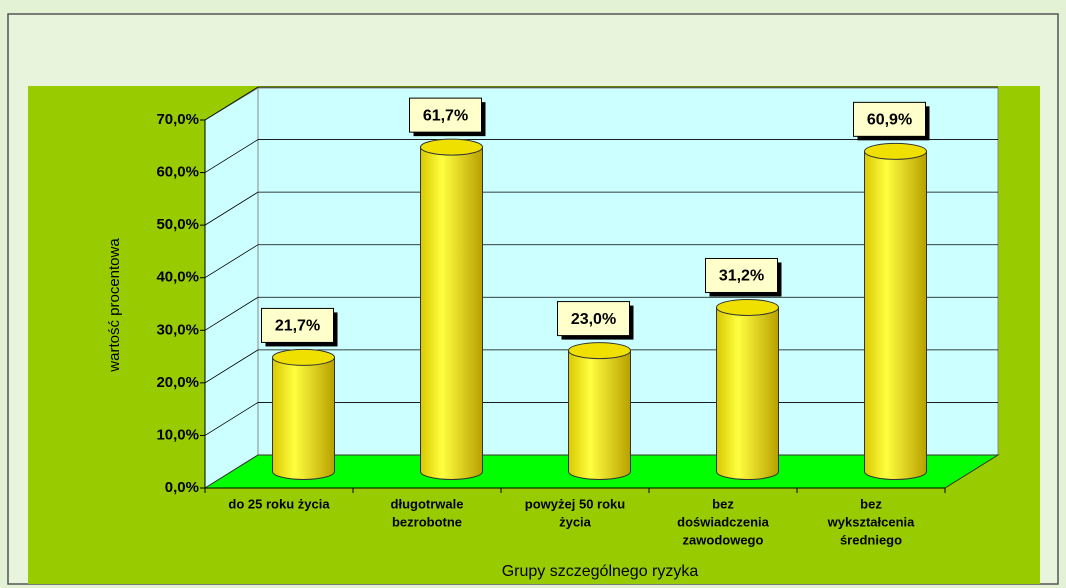 Image resolution: width=1066 pixels, height=588 pixels. What do you see at coordinates (575, 521) in the screenshot?
I see `x-tick-label: życia` at bounding box center [575, 521].